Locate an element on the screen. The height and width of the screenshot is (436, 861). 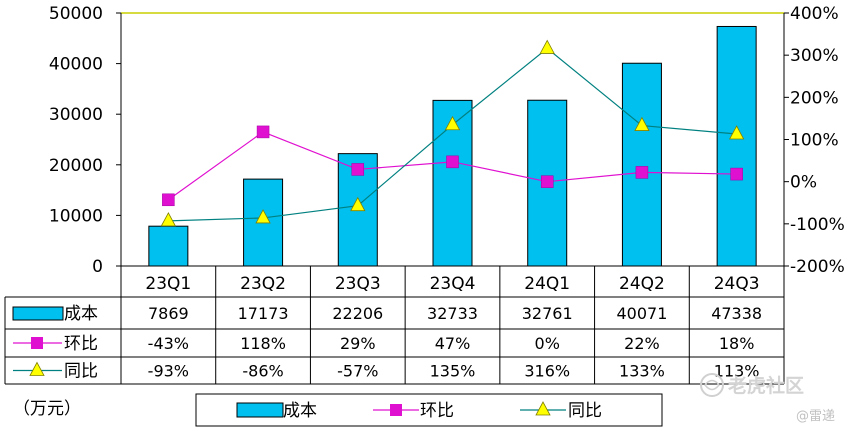
data-label: 47% is located at coordinates (453, 343).